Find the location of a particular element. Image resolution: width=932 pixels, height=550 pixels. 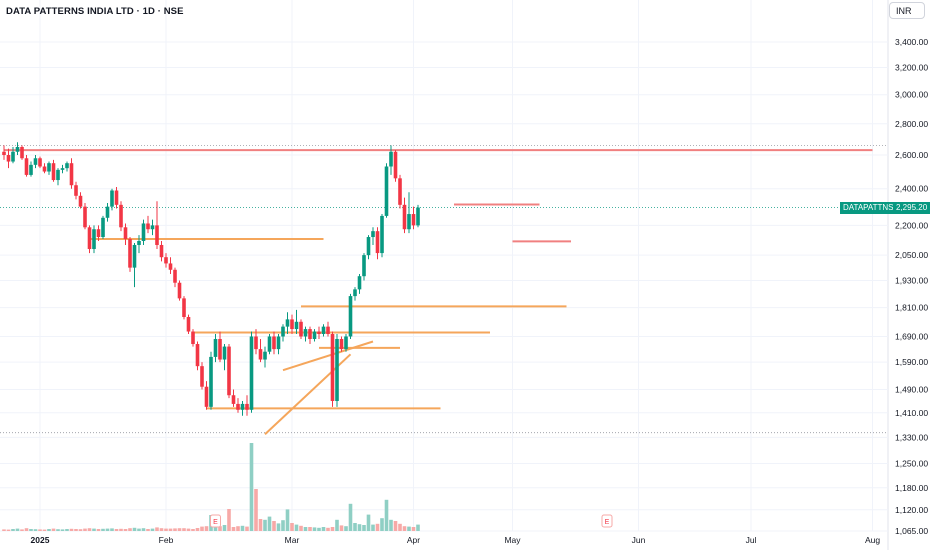

earnings-badge-label: E is located at coordinates (607, 522).